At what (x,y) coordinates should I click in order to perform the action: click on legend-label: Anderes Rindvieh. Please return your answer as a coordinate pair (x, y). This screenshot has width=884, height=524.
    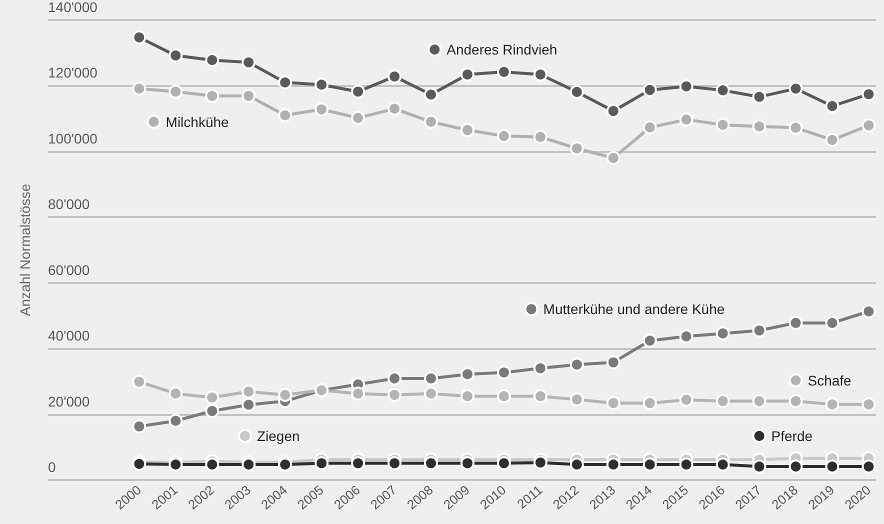
    Looking at the image, I should click on (502, 50).